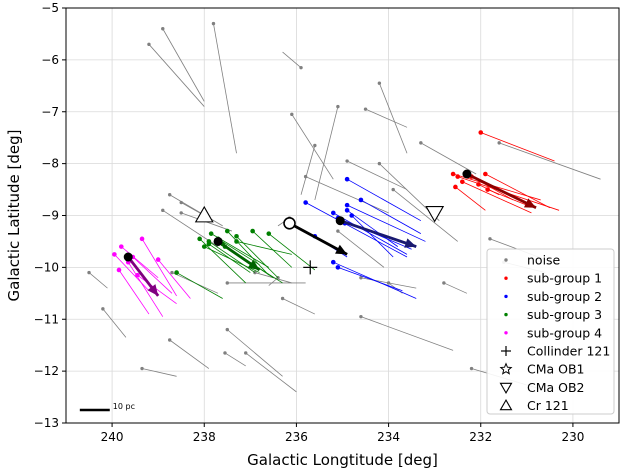 The height and width of the screenshot is (471, 620). What do you see at coordinates (342, 433) in the screenshot?
I see `x-axis-ticks: 240 238 236 234 232 230` at bounding box center [342, 433].